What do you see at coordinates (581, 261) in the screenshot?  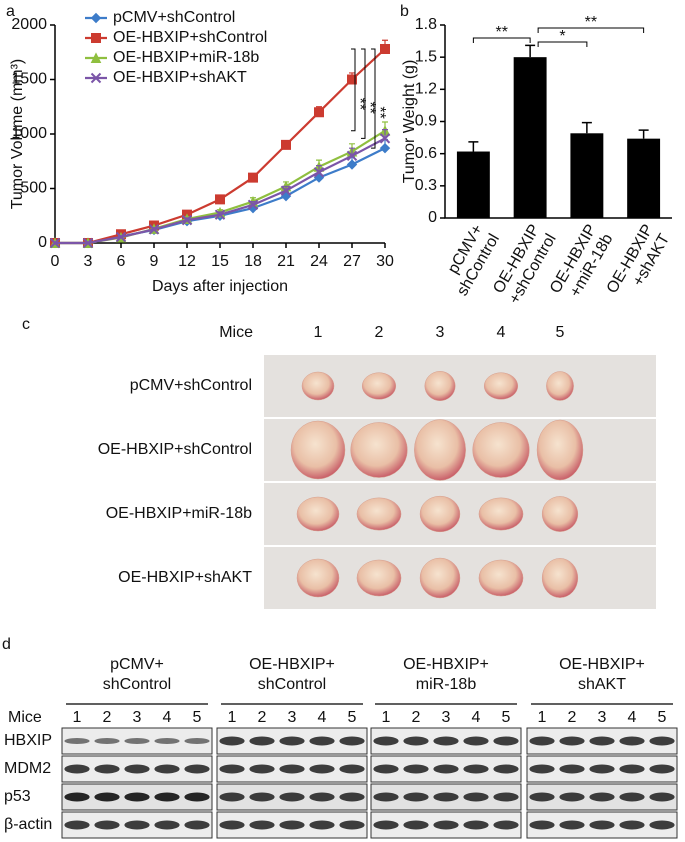 I see `x-tick-label-group: OE-HBXIP+miR-18b` at bounding box center [581, 261].